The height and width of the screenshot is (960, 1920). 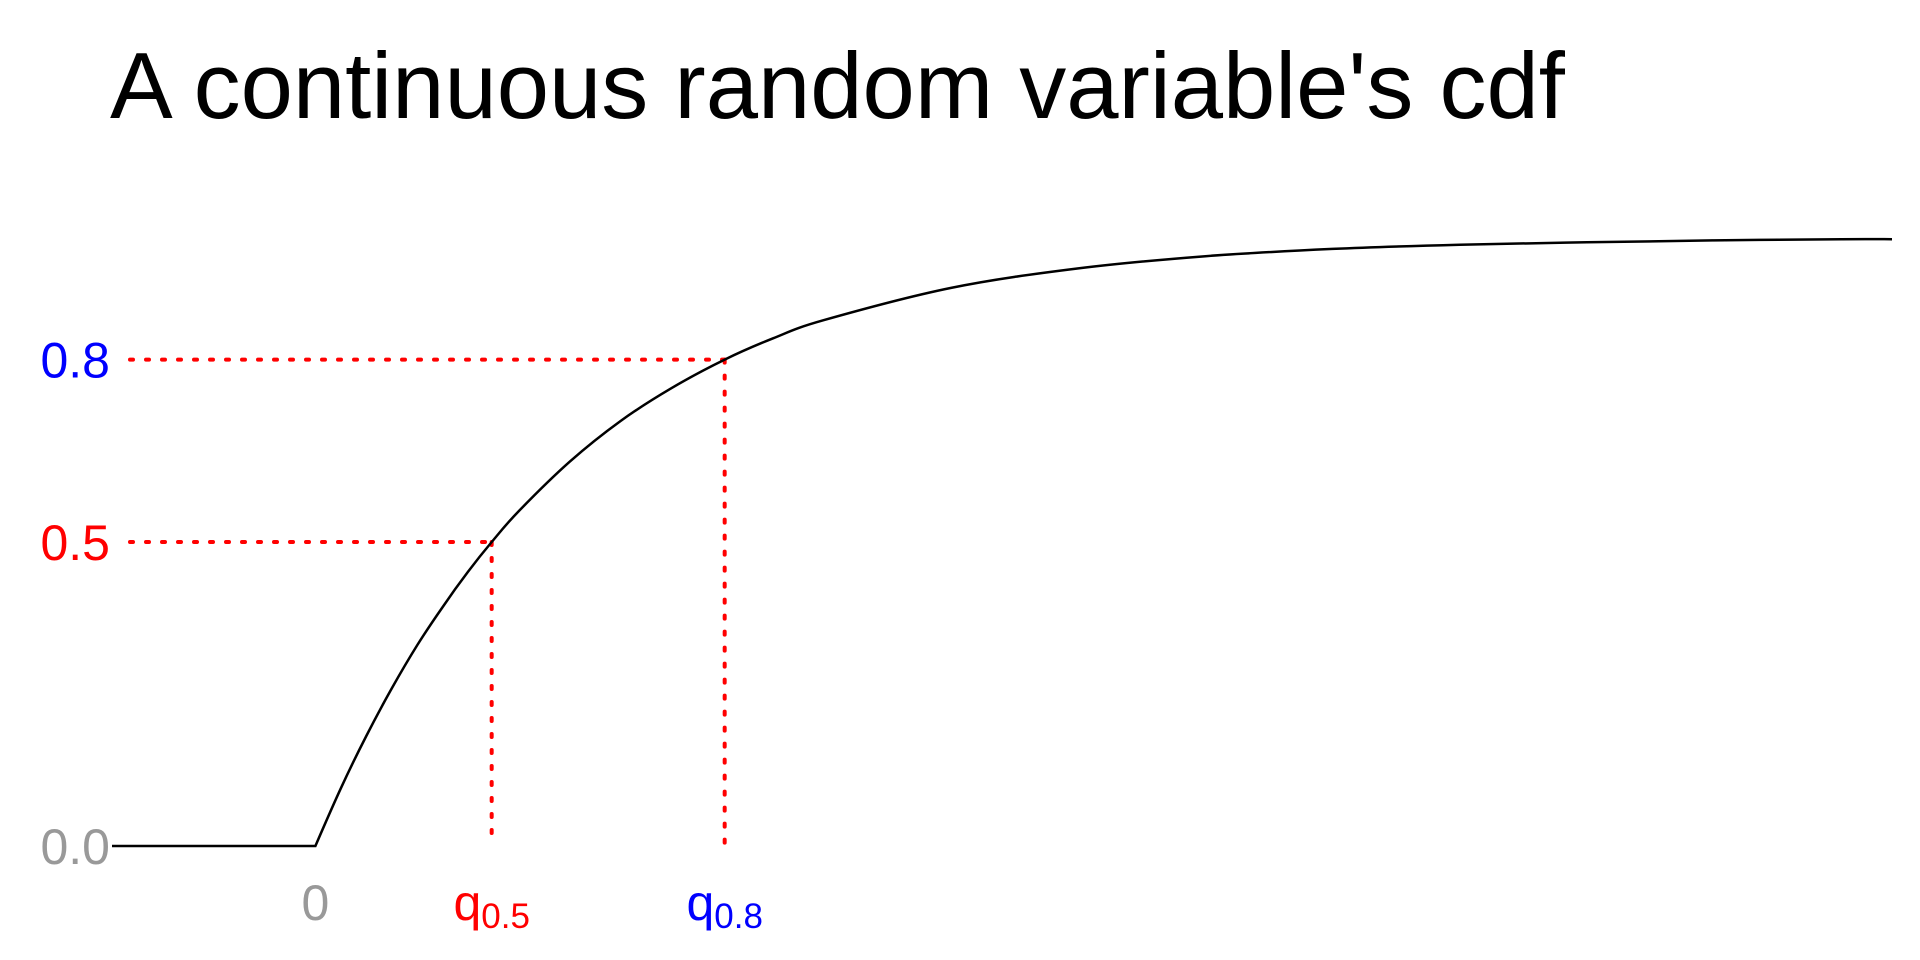 I want to click on y-tick-label-2: 0.8, so click(x=75, y=361).